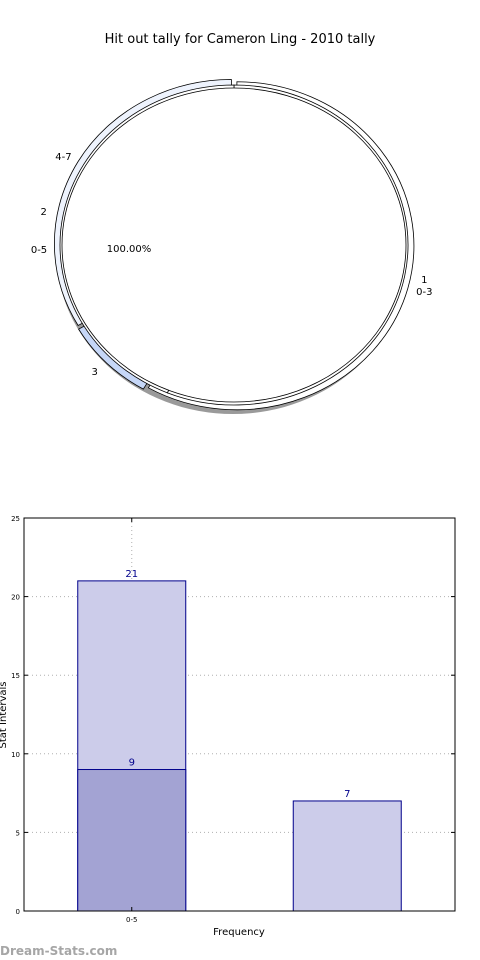  I want to click on y-tick-label-20: 20, so click(15, 598).